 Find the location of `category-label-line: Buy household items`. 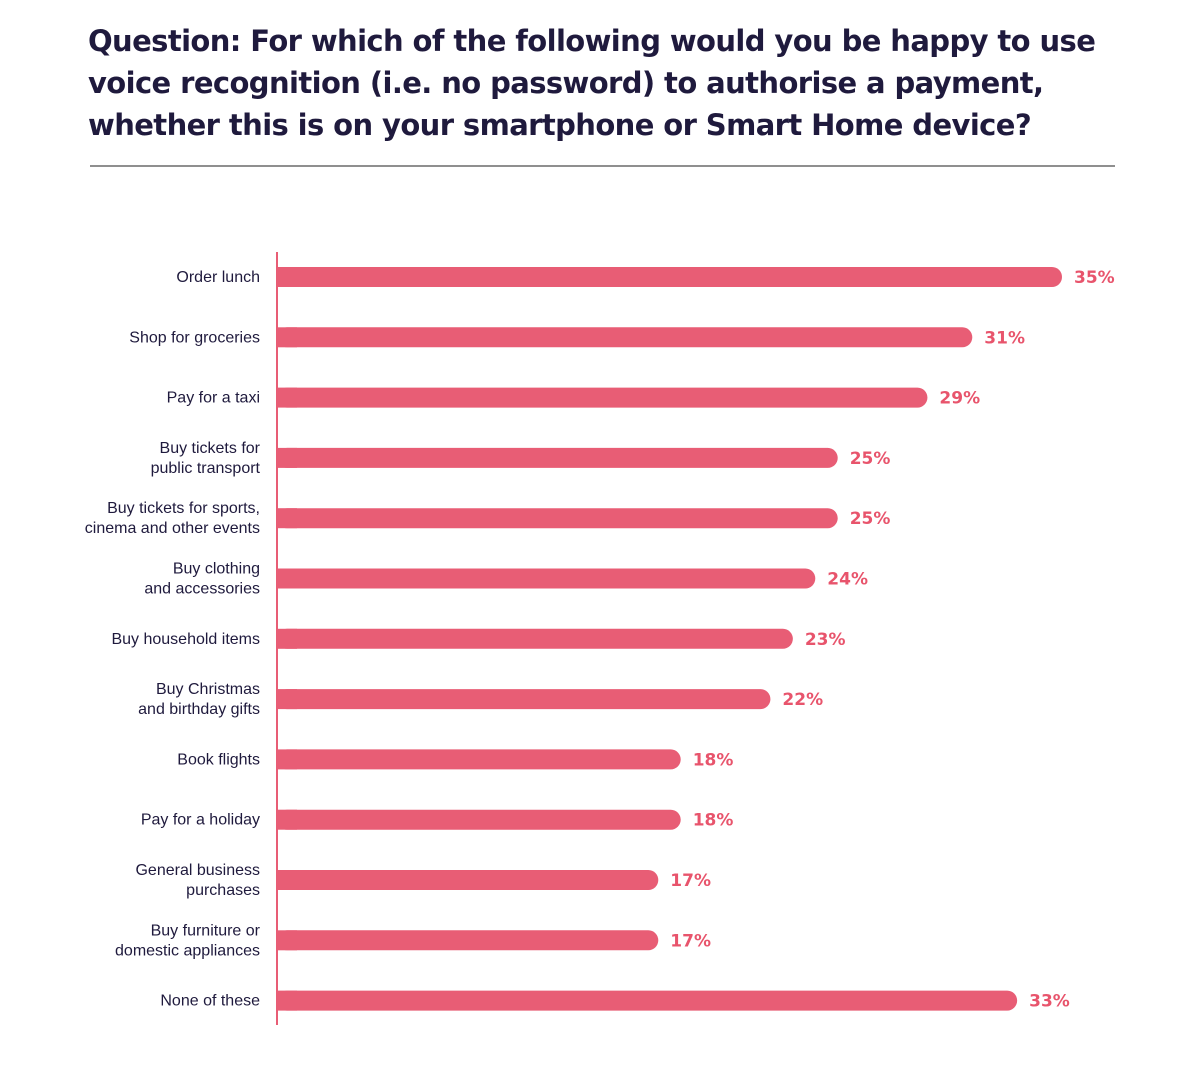

category-label-line: Buy household items is located at coordinates (185, 639).